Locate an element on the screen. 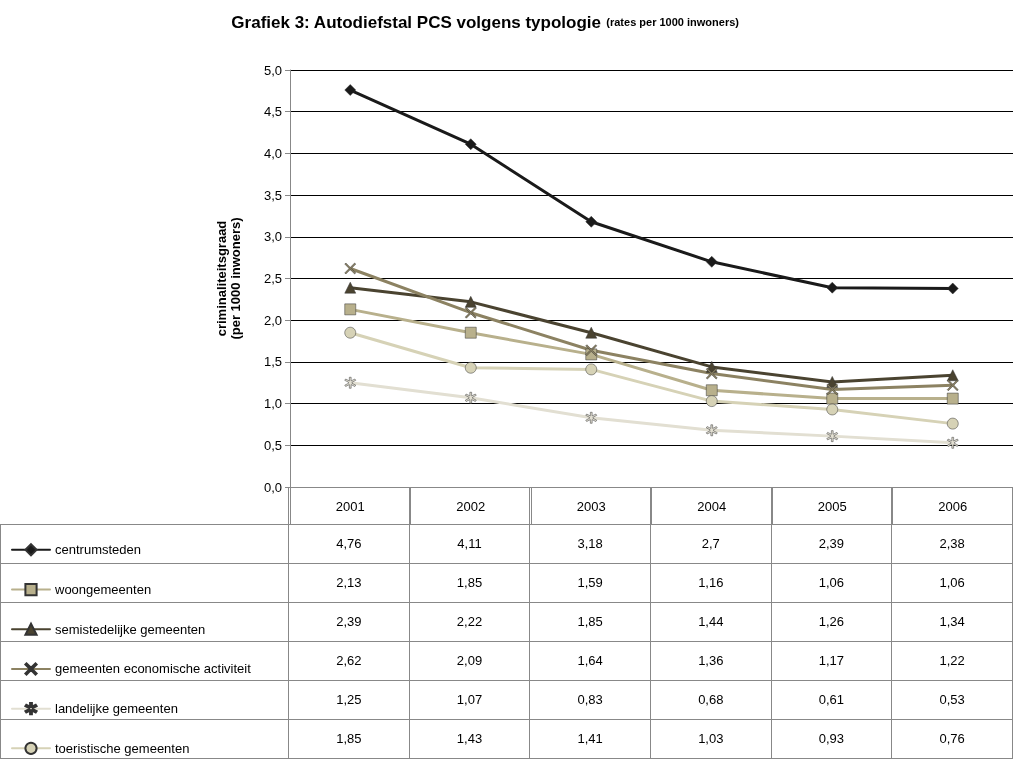  y-tick-label: 1,5 is located at coordinates (272, 362).